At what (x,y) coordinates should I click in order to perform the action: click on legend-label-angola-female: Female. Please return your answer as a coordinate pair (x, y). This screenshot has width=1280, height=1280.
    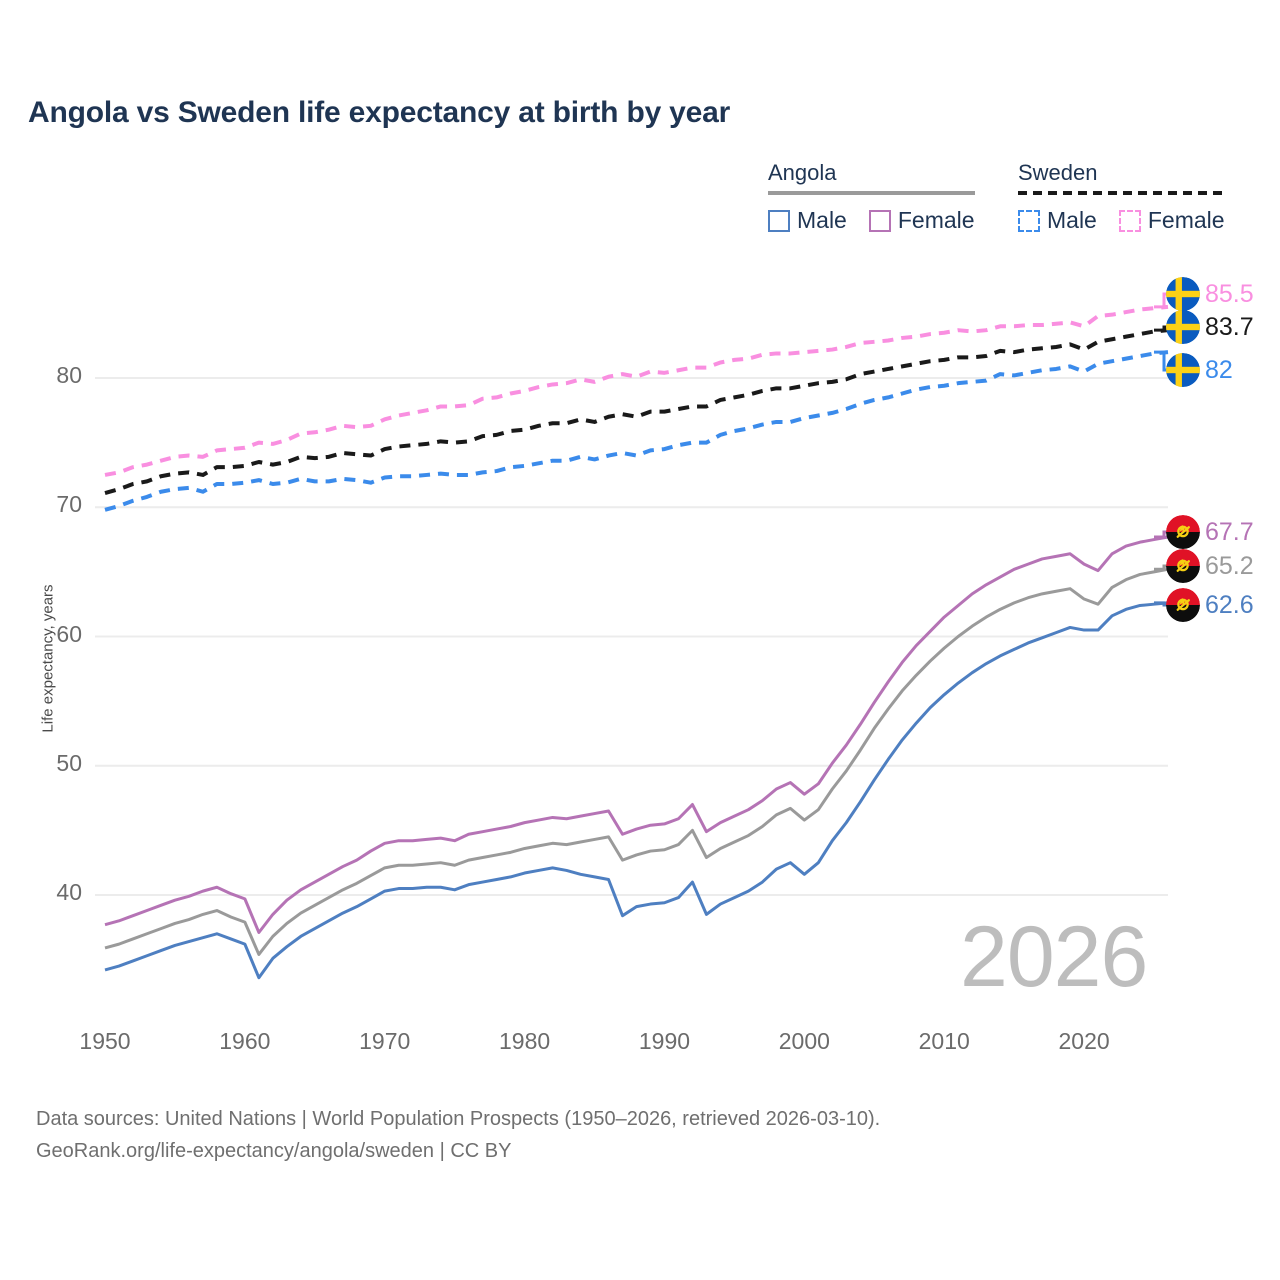
    Looking at the image, I should click on (936, 220).